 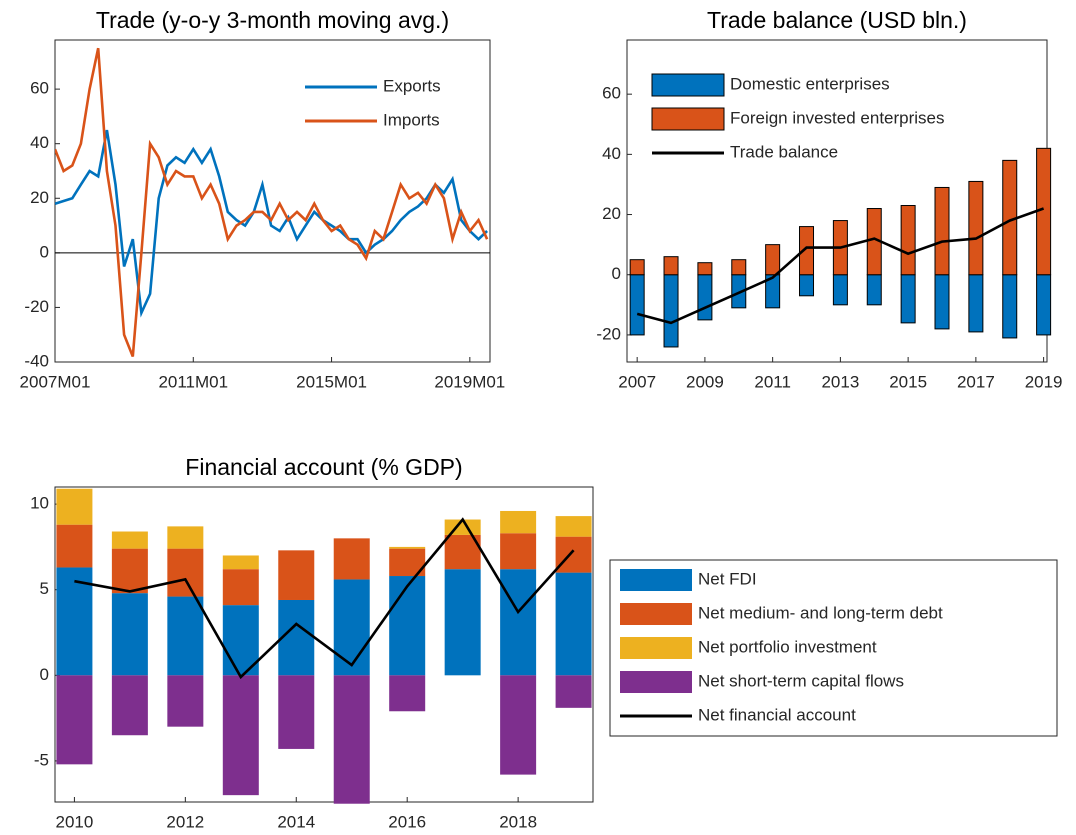 What do you see at coordinates (840, 381) in the screenshot?
I see `x-tick-label: 2013` at bounding box center [840, 381].